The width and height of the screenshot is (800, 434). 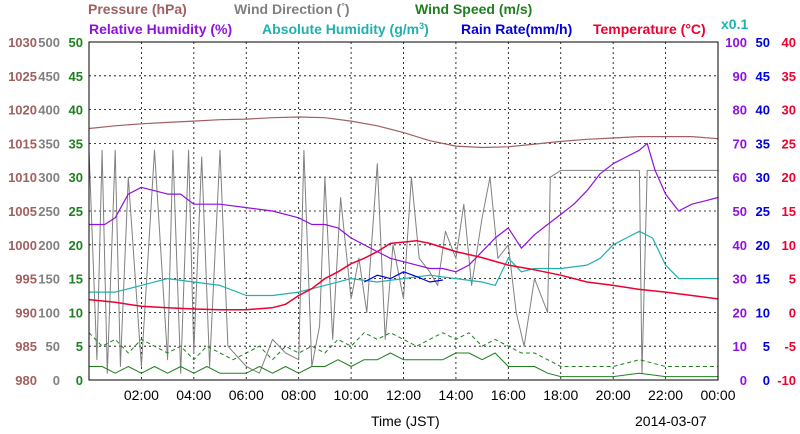 I want to click on y-tick-wind-speed: 20, so click(x=76, y=245).